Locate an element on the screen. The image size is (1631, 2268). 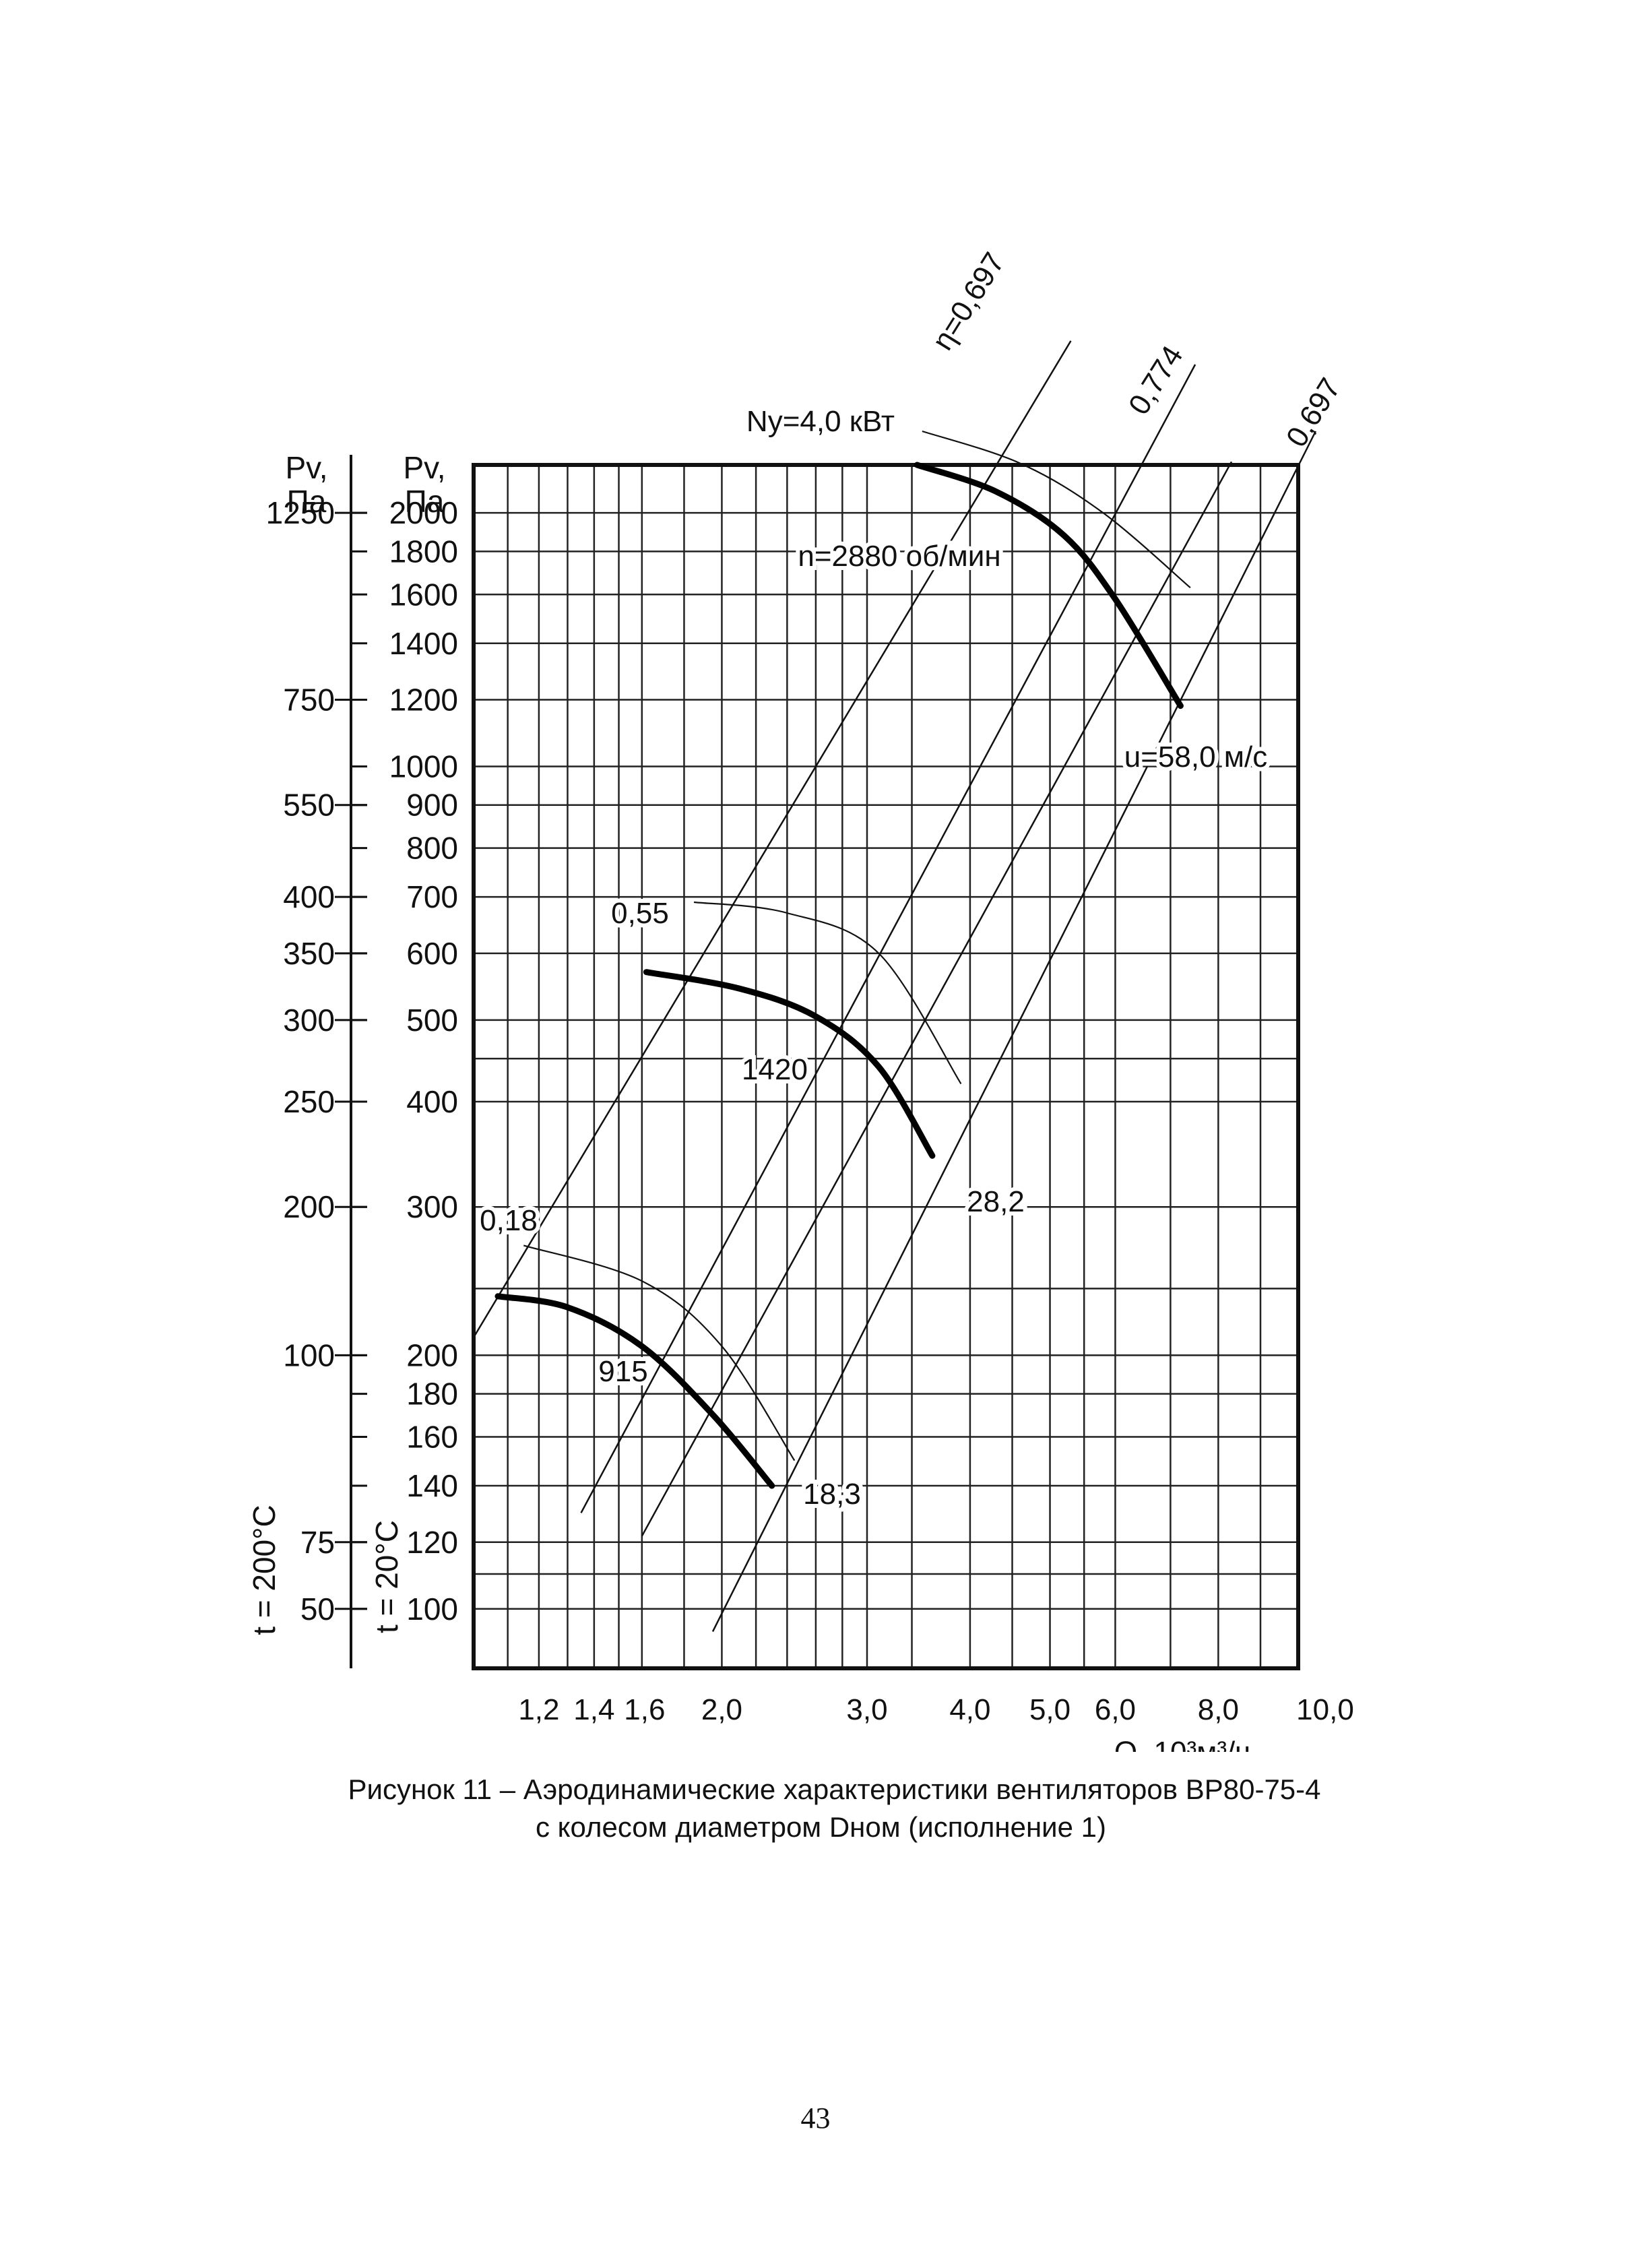
page-number: 43 is located at coordinates (815, 2118).